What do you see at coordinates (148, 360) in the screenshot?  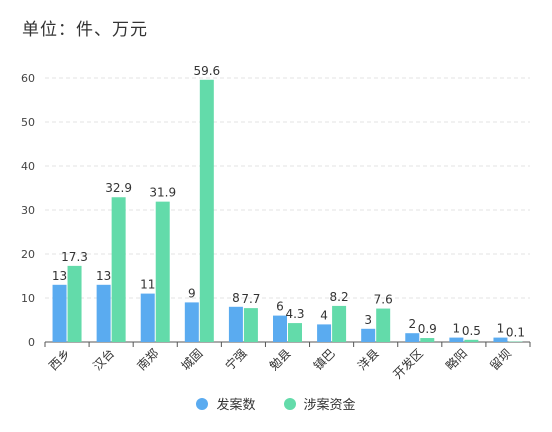 I see `x-tick-label: 南郑` at bounding box center [148, 360].